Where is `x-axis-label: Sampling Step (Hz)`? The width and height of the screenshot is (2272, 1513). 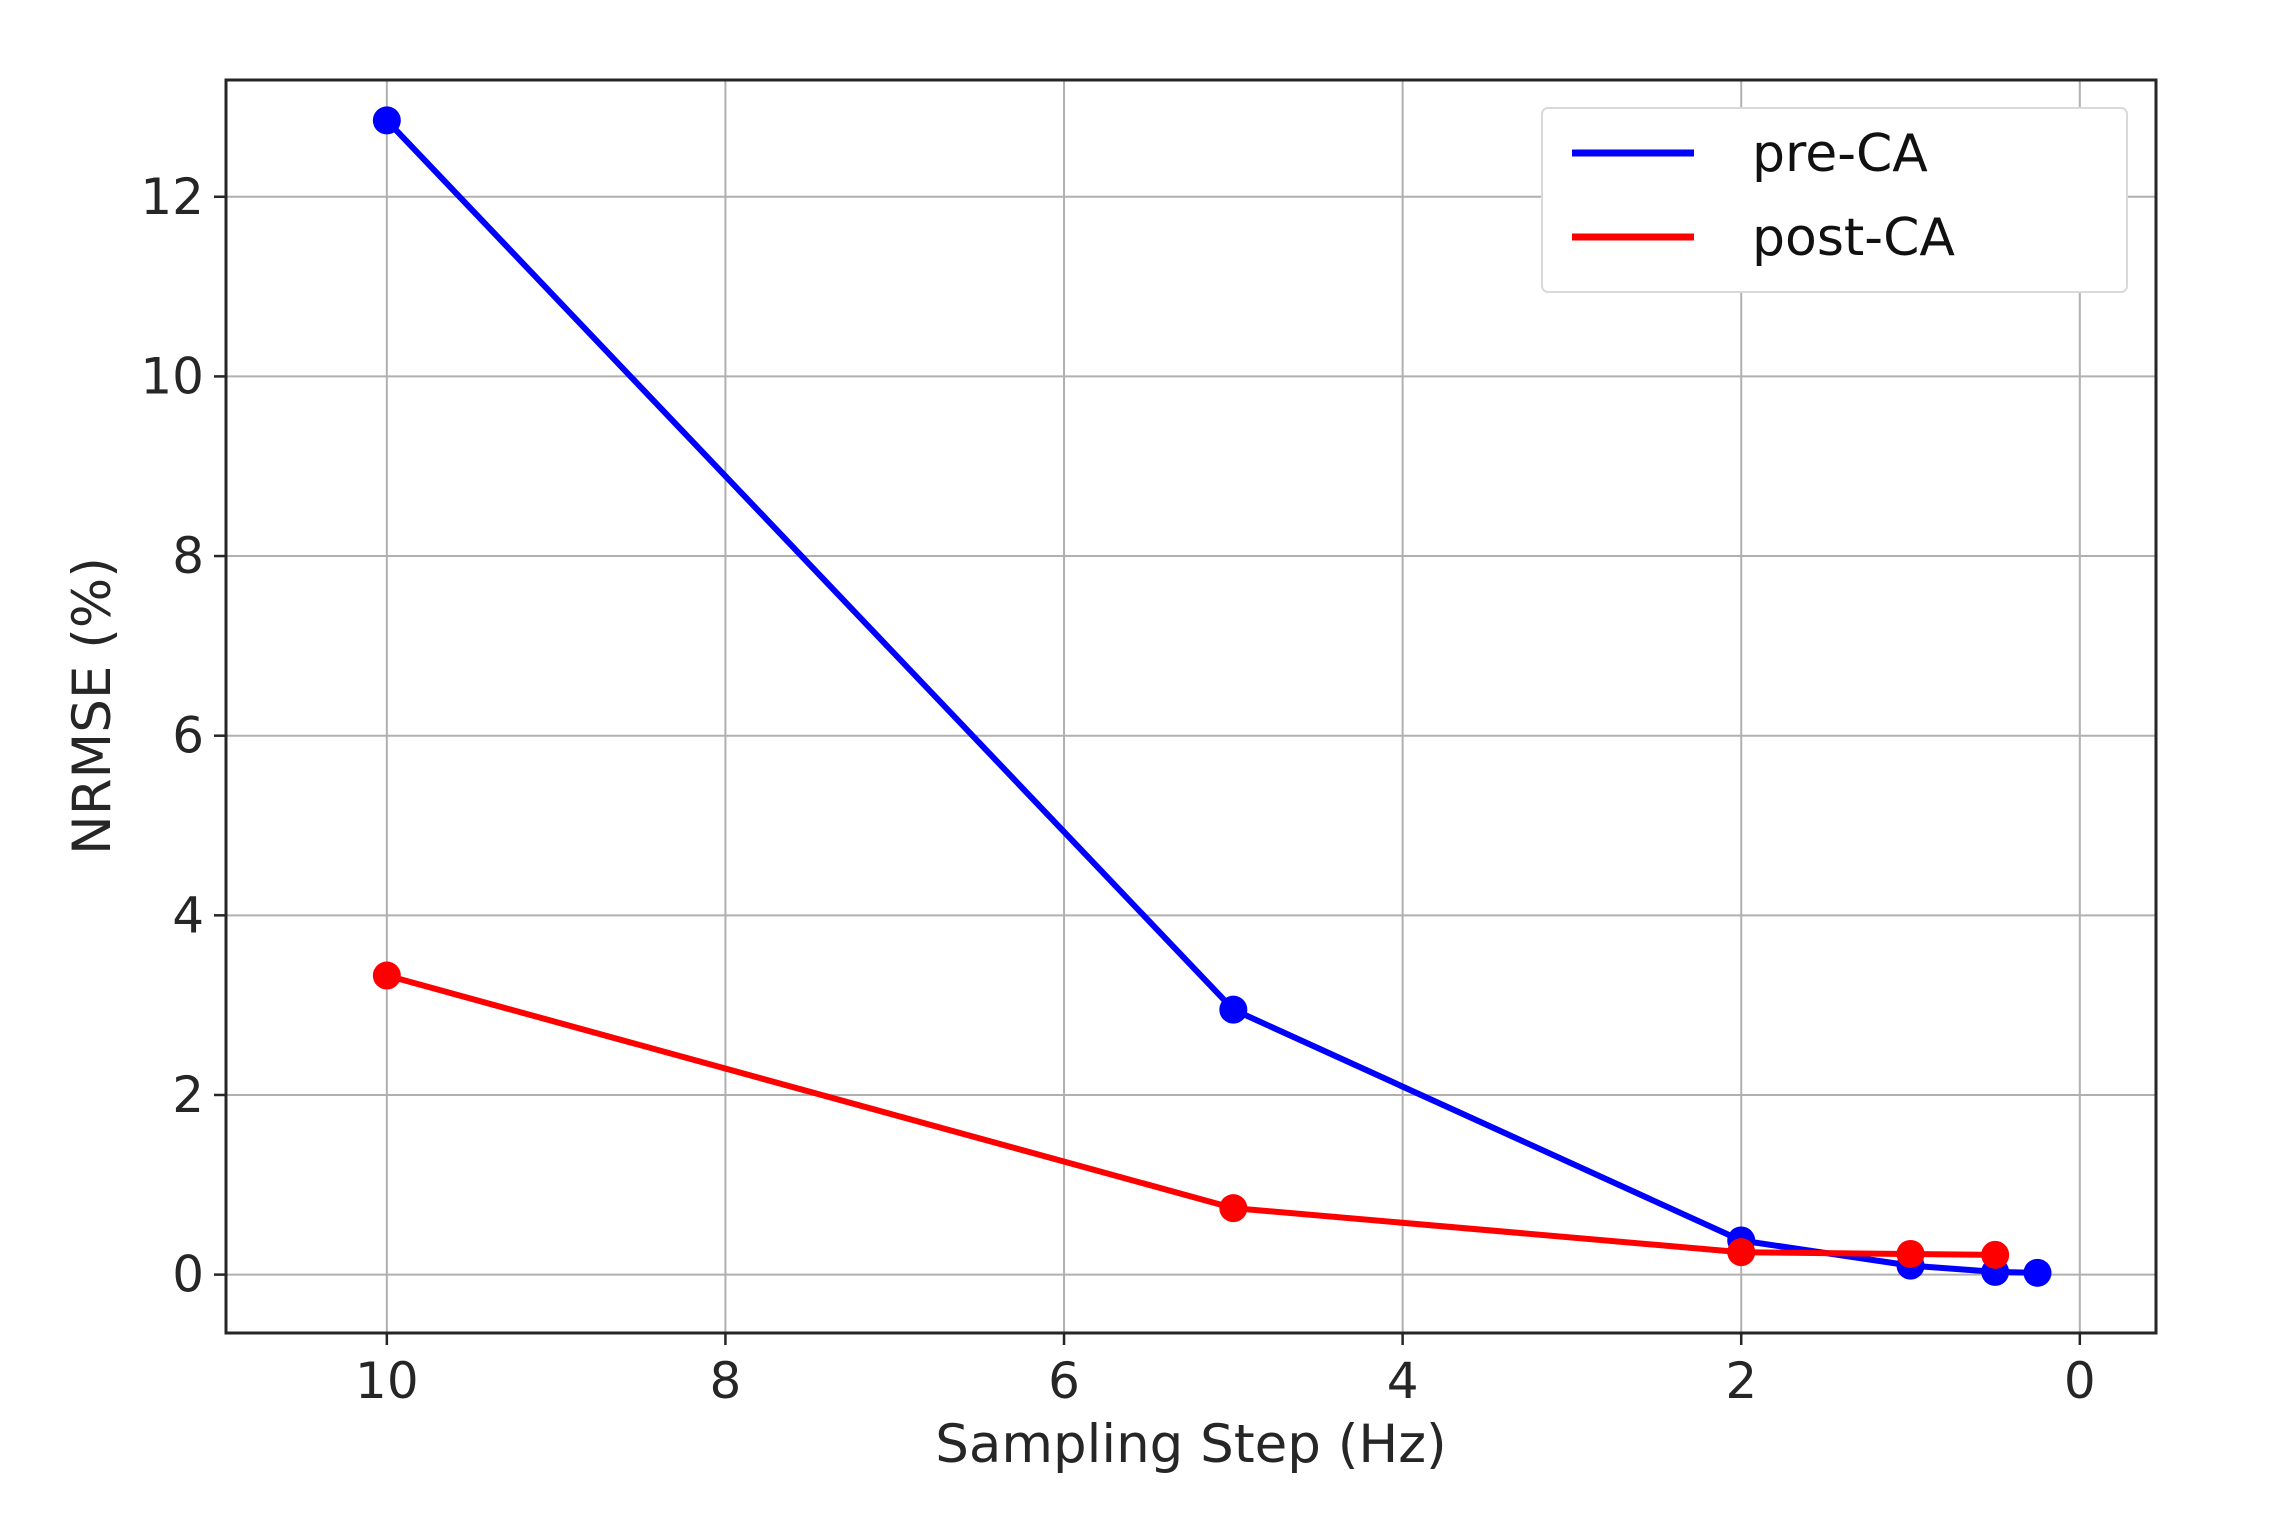 x-axis-label: Sampling Step (Hz) is located at coordinates (1190, 1444).